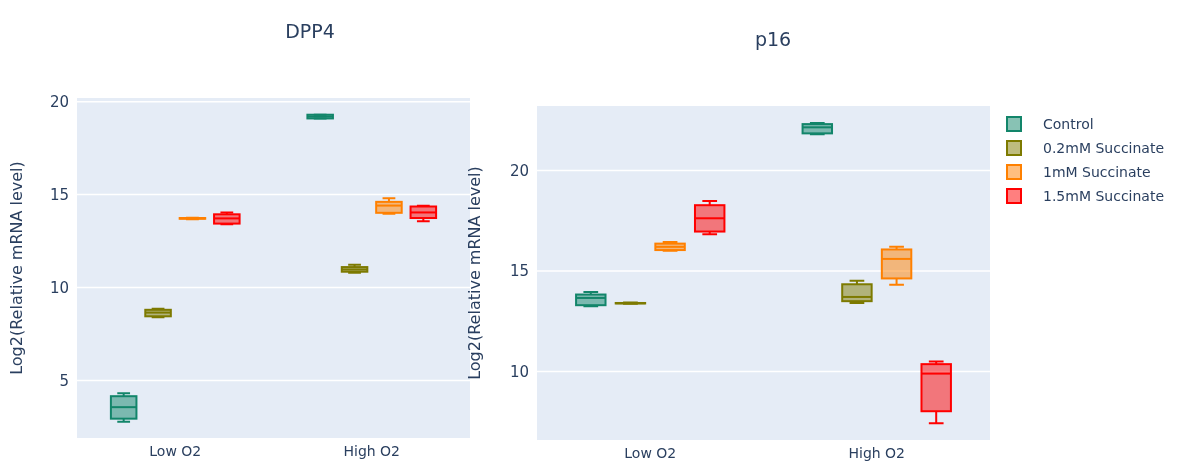 This screenshot has width=1184, height=465. I want to click on legend-label: 1mM Succinate, so click(1097, 171).